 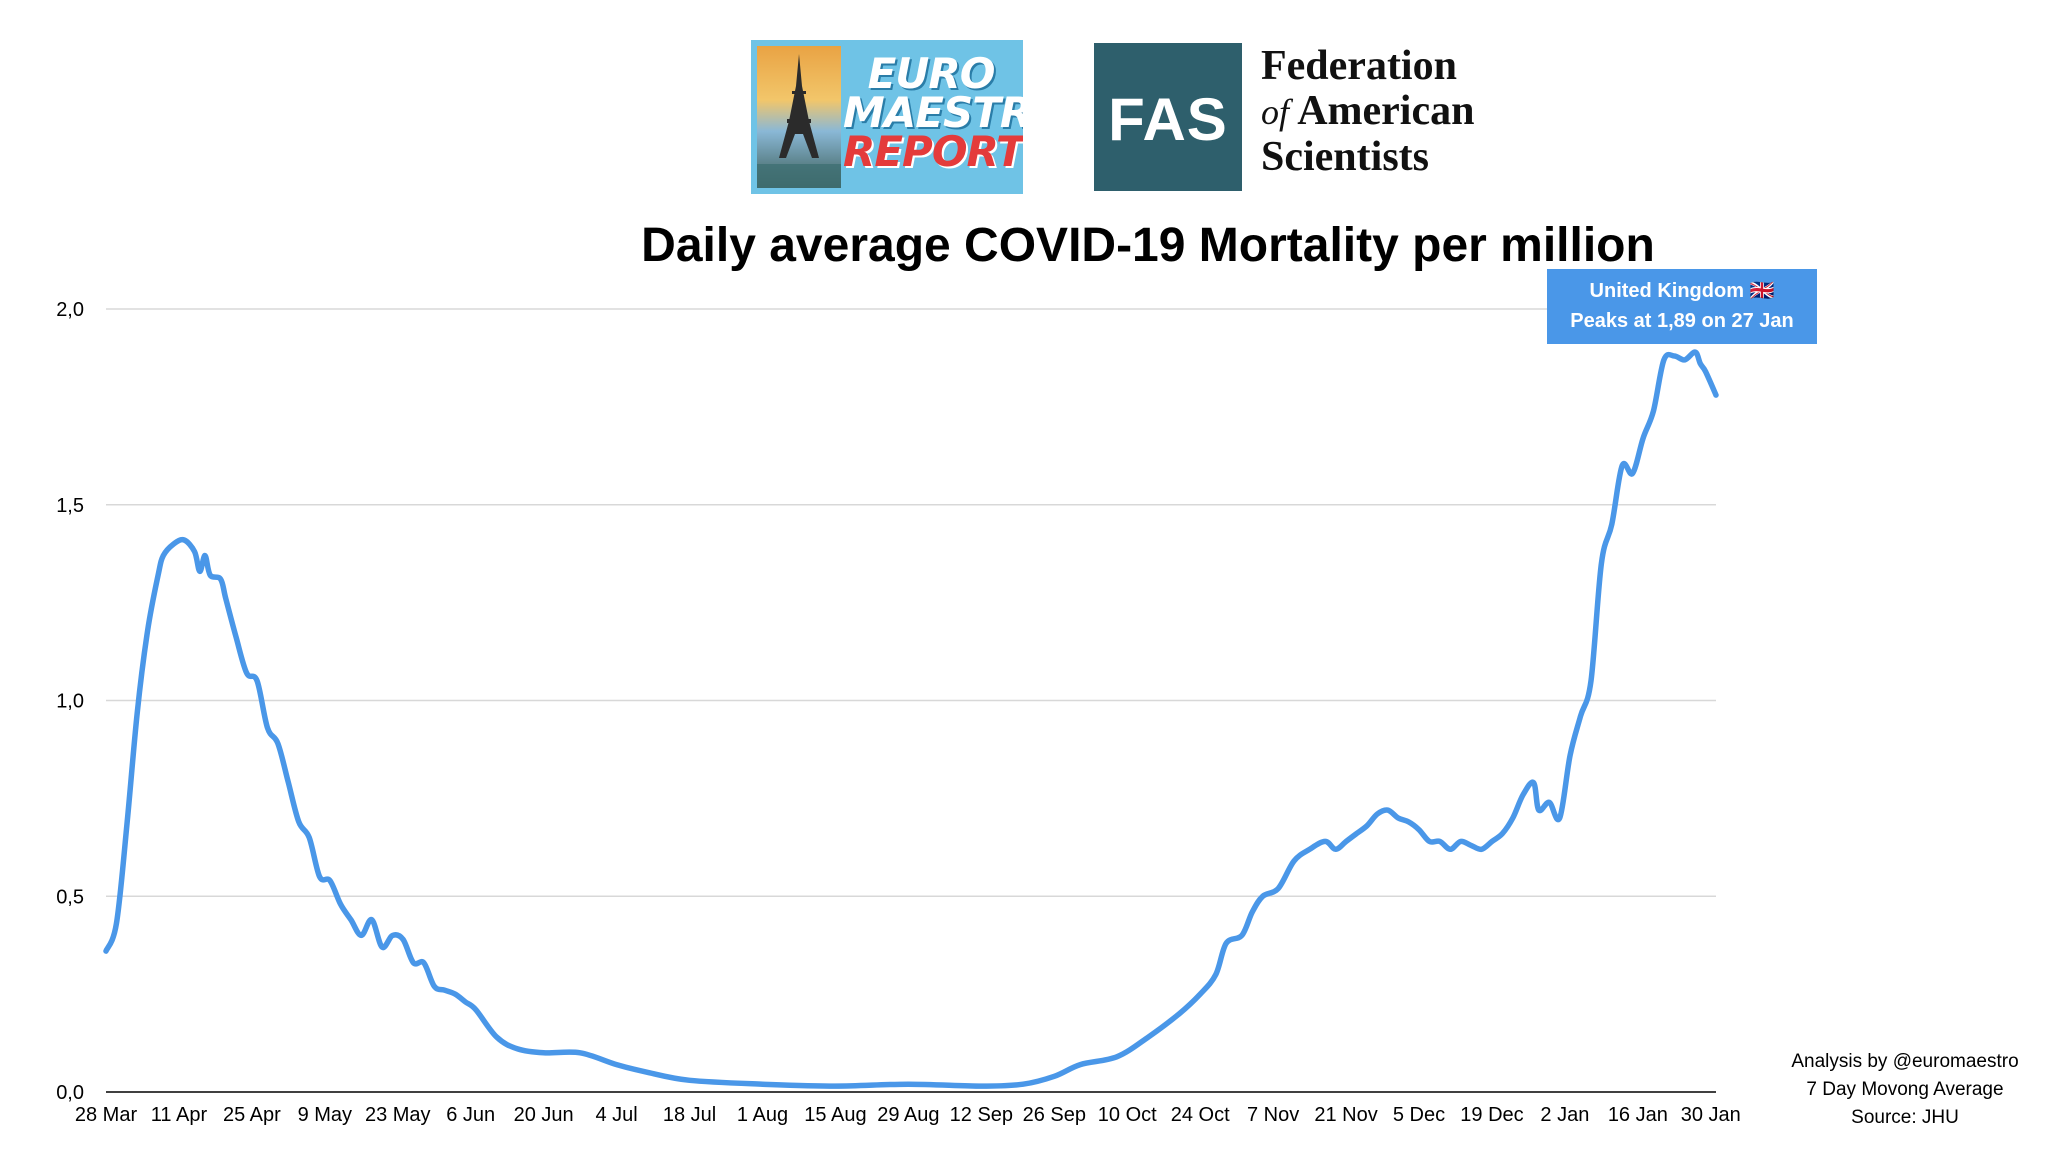 I want to click on source-note: Source: JHU, so click(x=1905, y=1117).